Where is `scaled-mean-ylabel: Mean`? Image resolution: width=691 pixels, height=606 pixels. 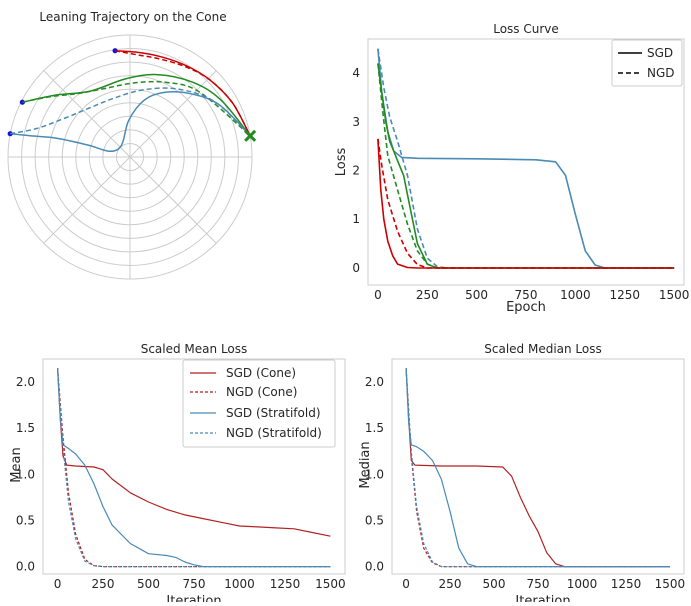 scaled-mean-ylabel: Mean is located at coordinates (16, 464).